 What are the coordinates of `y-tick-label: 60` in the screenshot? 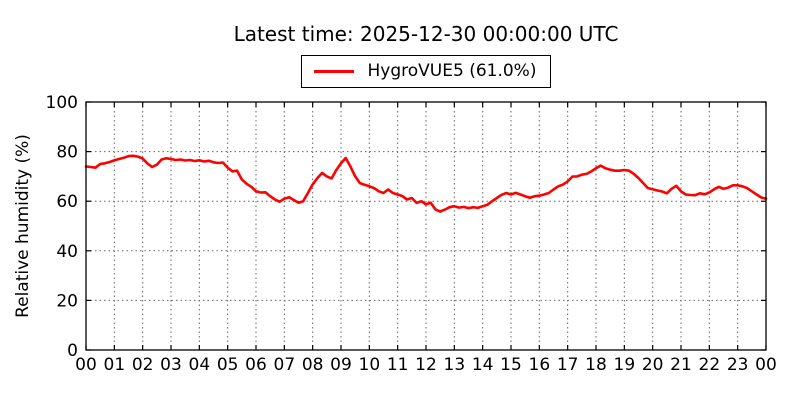 It's located at (67, 202).